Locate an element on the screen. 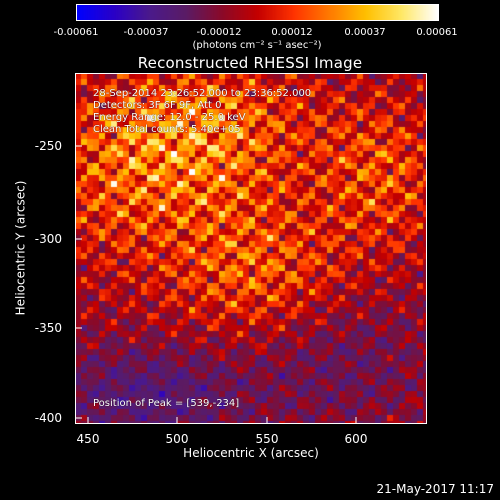 The height and width of the screenshot is (500, 500). x-tick-label: 500 is located at coordinates (177, 439).